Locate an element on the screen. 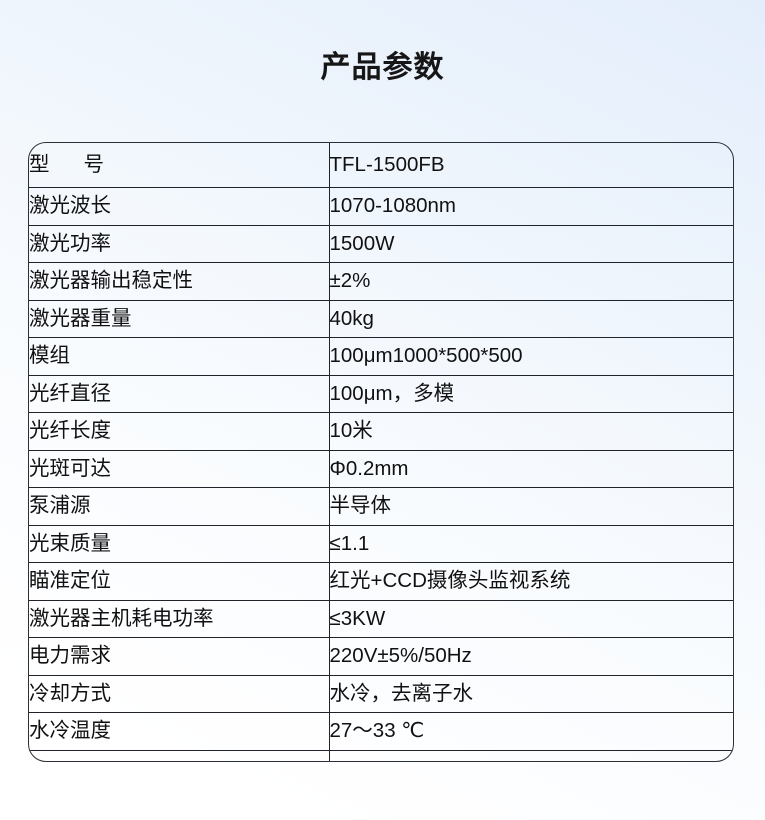 Image resolution: width=765 pixels, height=820 pixels. spec-label-spot-size: 光斑可达 is located at coordinates (179, 469).